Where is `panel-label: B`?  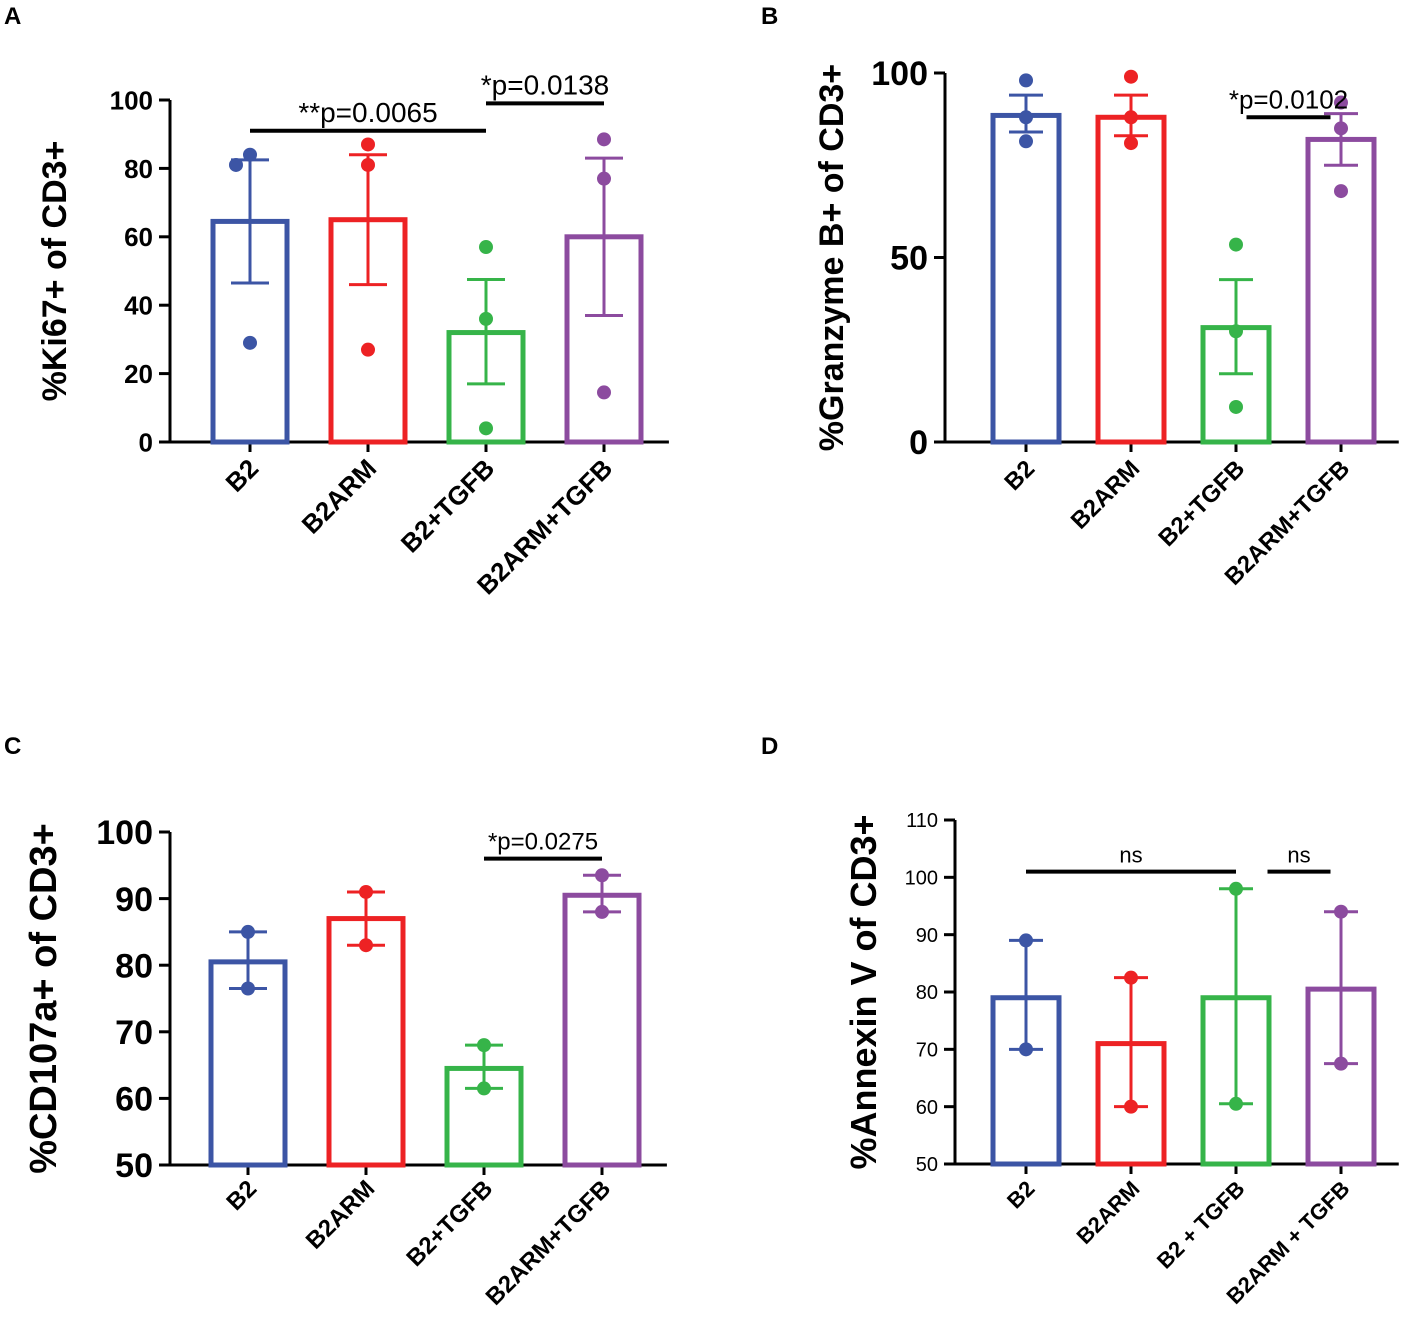
panel-label: B is located at coordinates (769, 16).